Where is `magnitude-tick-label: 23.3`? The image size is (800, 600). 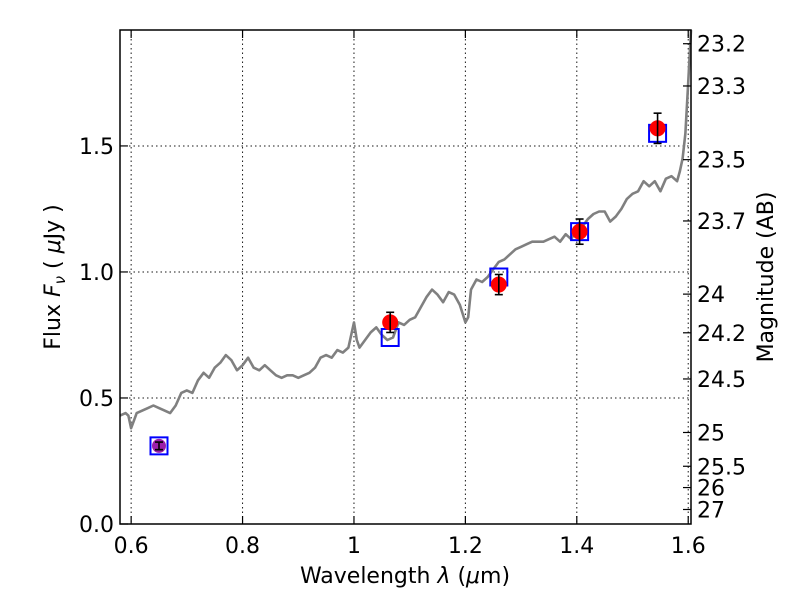
magnitude-tick-label: 23.3 is located at coordinates (721, 87).